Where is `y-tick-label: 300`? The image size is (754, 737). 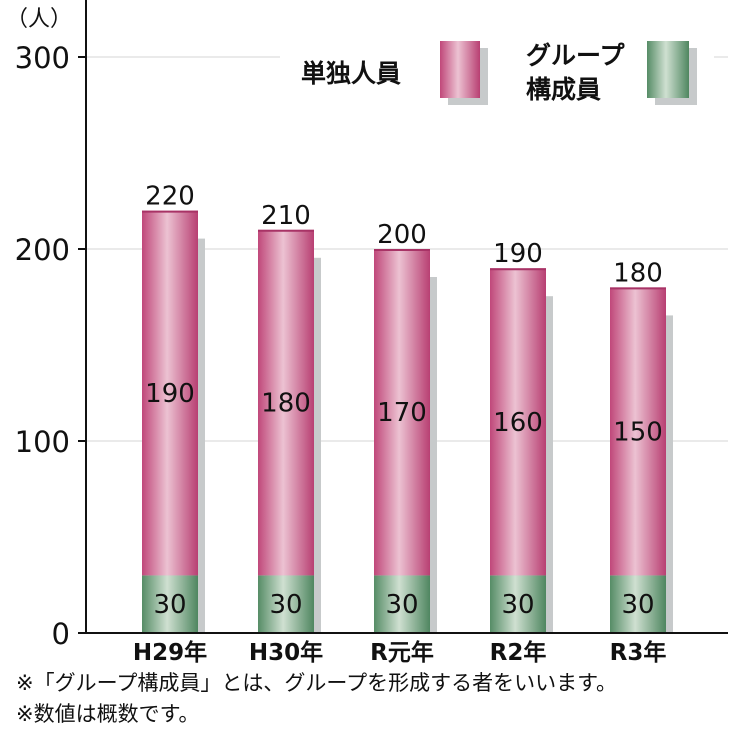 y-tick-label: 300 is located at coordinates (42, 58).